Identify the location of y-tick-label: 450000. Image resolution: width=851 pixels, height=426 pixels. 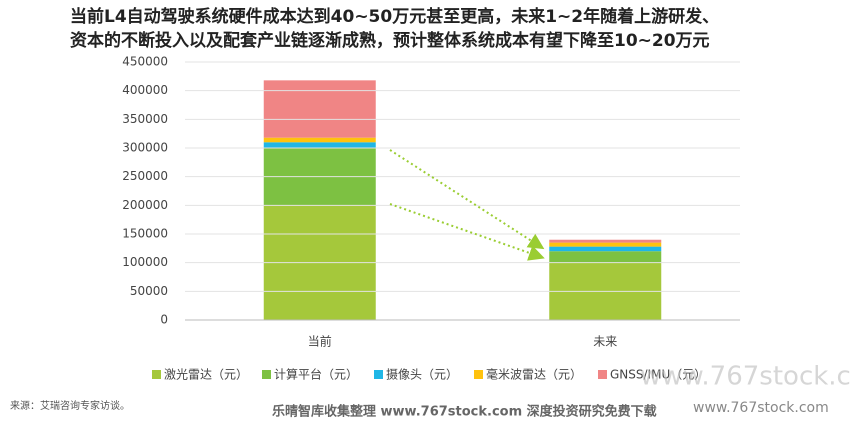
(145, 62).